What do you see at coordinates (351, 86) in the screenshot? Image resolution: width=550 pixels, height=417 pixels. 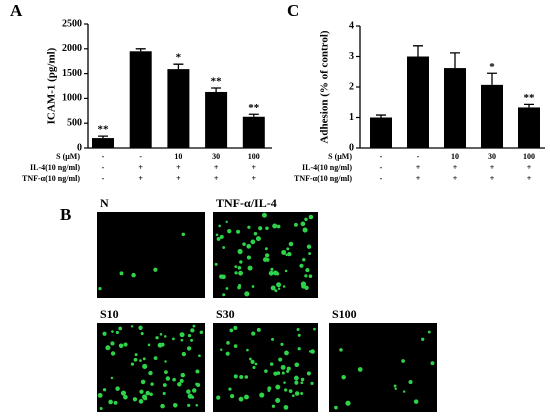 I see `y-tick-label: 2` at bounding box center [351, 86].